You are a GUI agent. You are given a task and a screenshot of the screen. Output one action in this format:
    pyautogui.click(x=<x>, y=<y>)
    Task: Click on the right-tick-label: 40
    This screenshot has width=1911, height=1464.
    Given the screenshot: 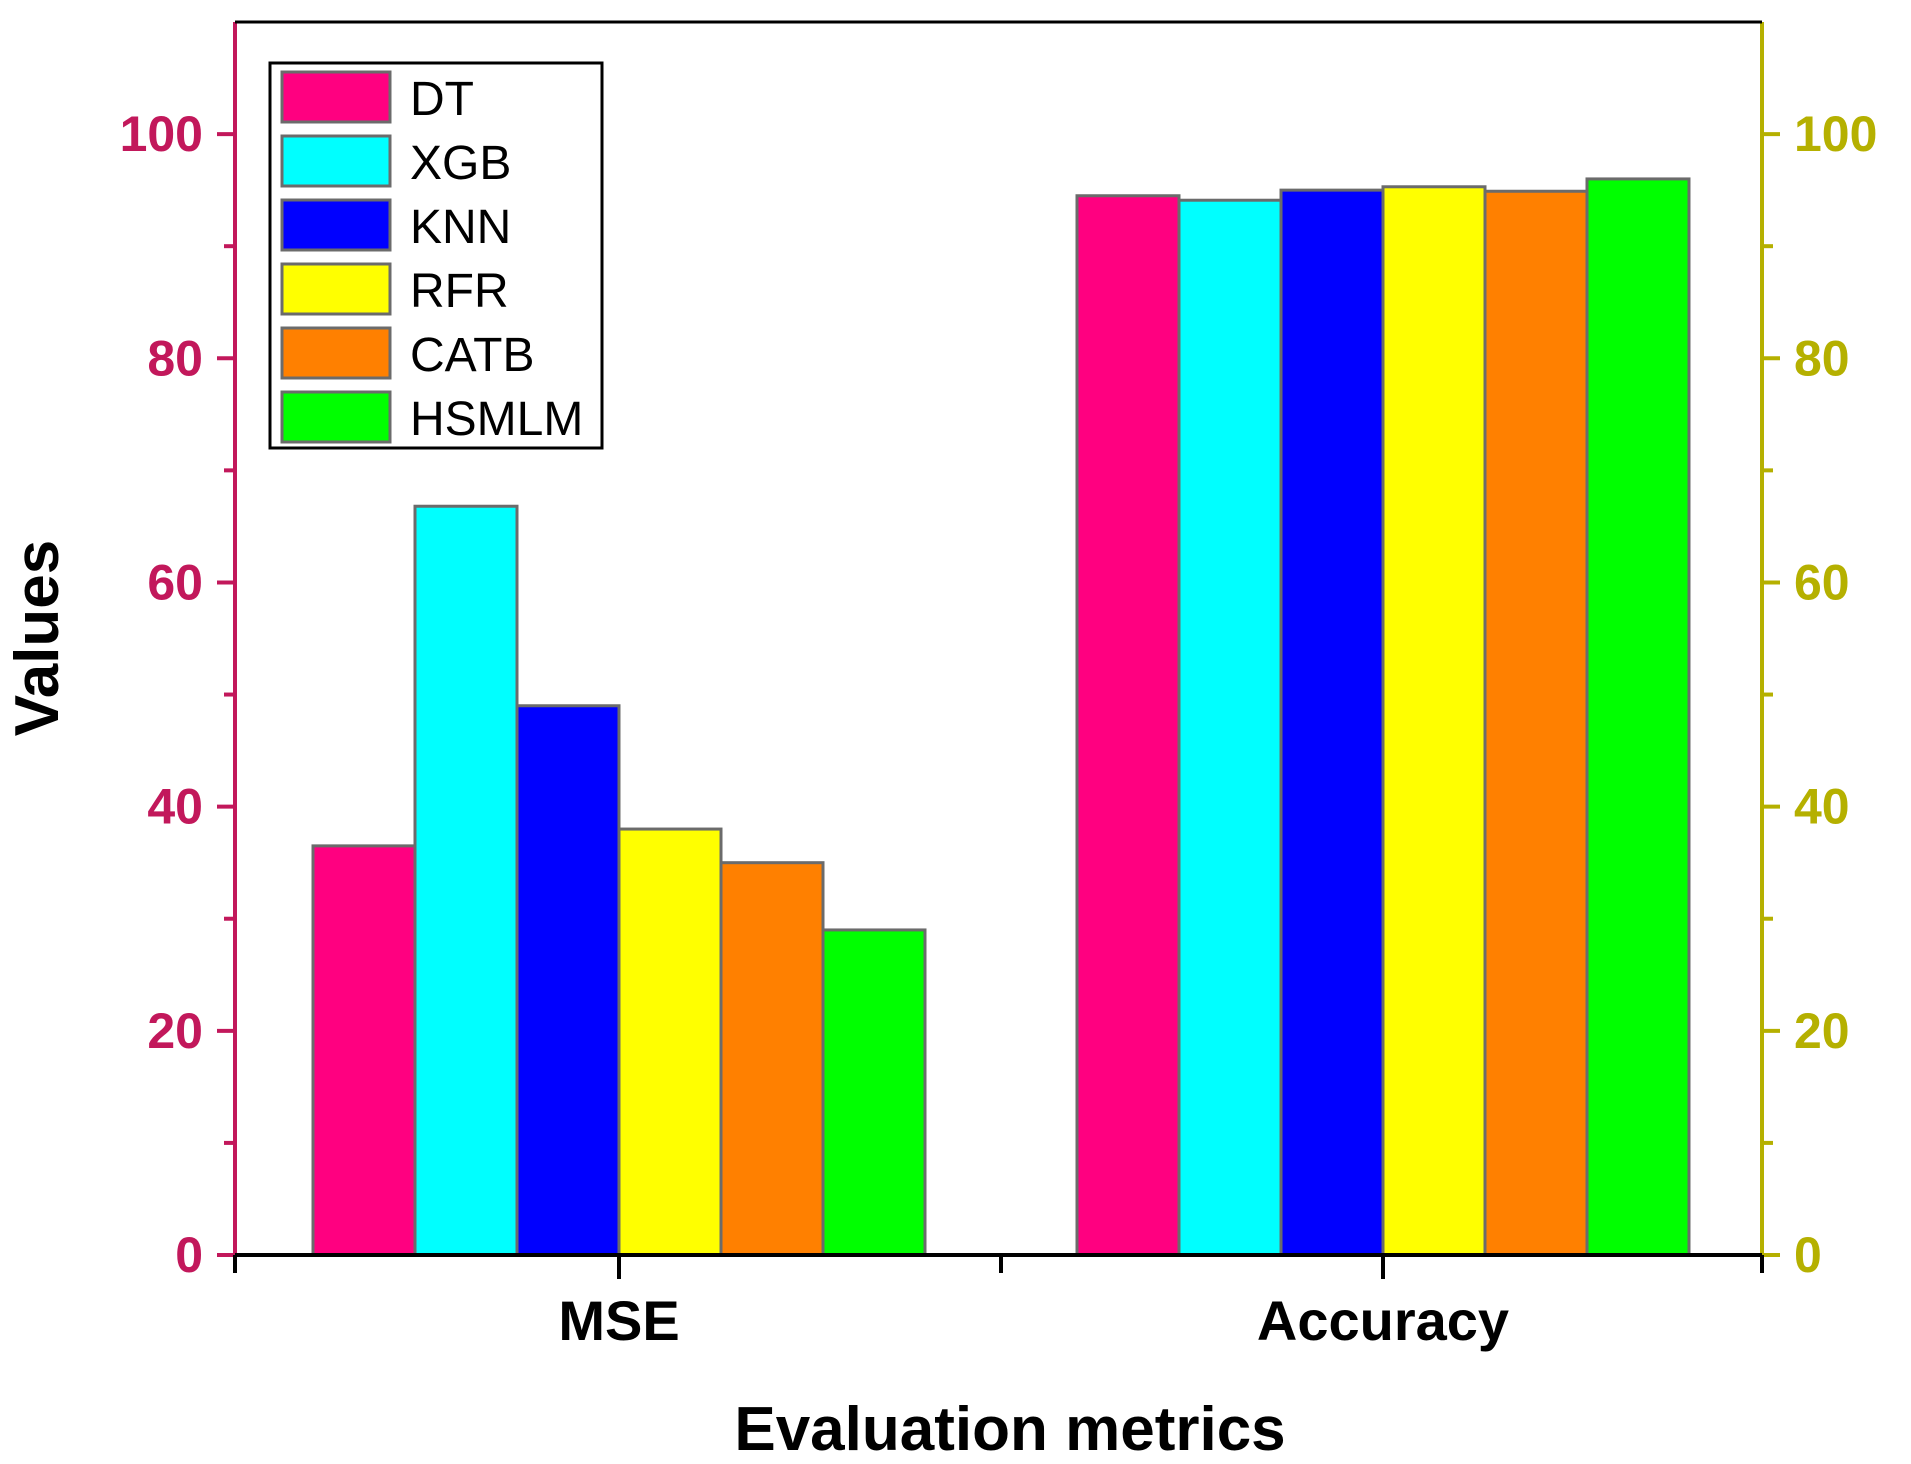 What is the action you would take?
    pyautogui.click(x=1822, y=807)
    